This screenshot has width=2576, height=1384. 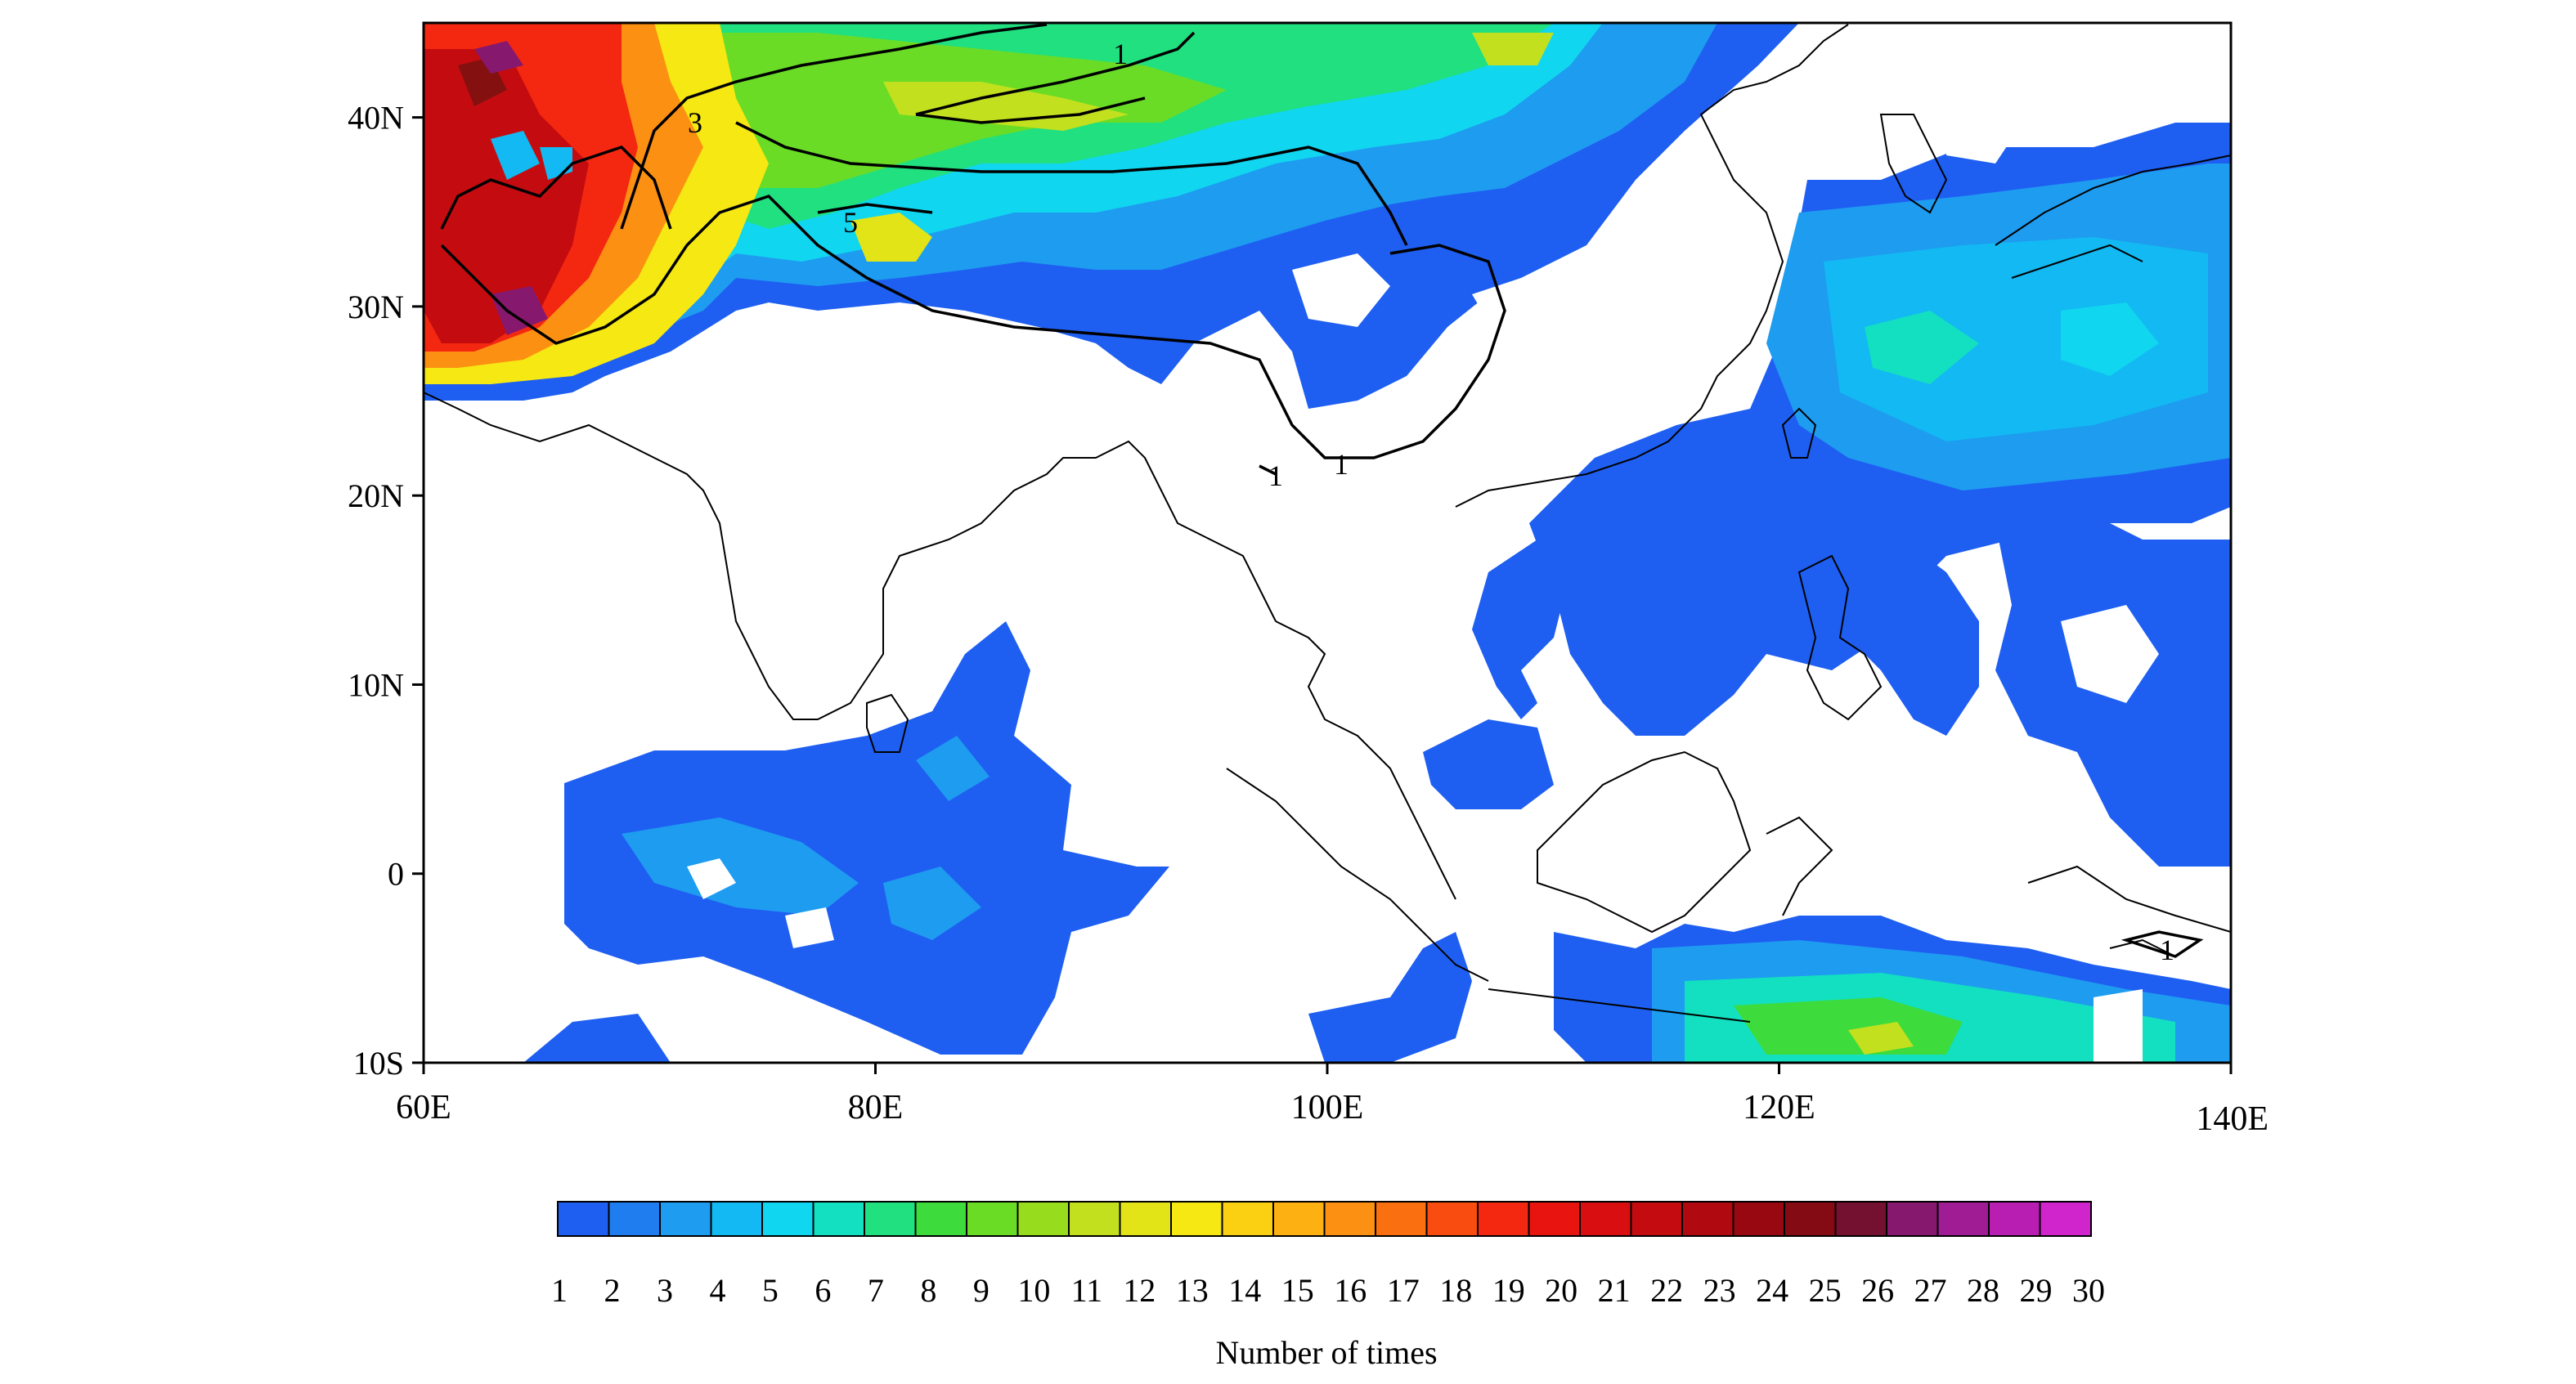 I want to click on colorbar-tick-label: 26, so click(x=1877, y=1290).